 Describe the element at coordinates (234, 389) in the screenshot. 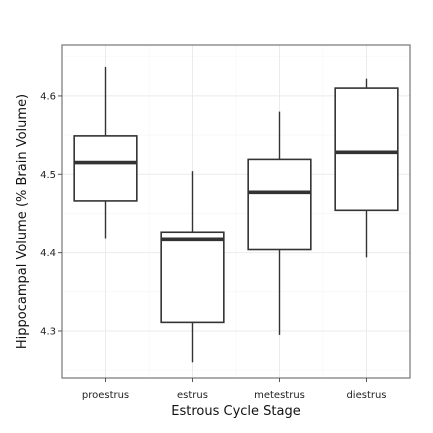

I see `x-axis: proestrus estrus metestrus diestrus` at that location.